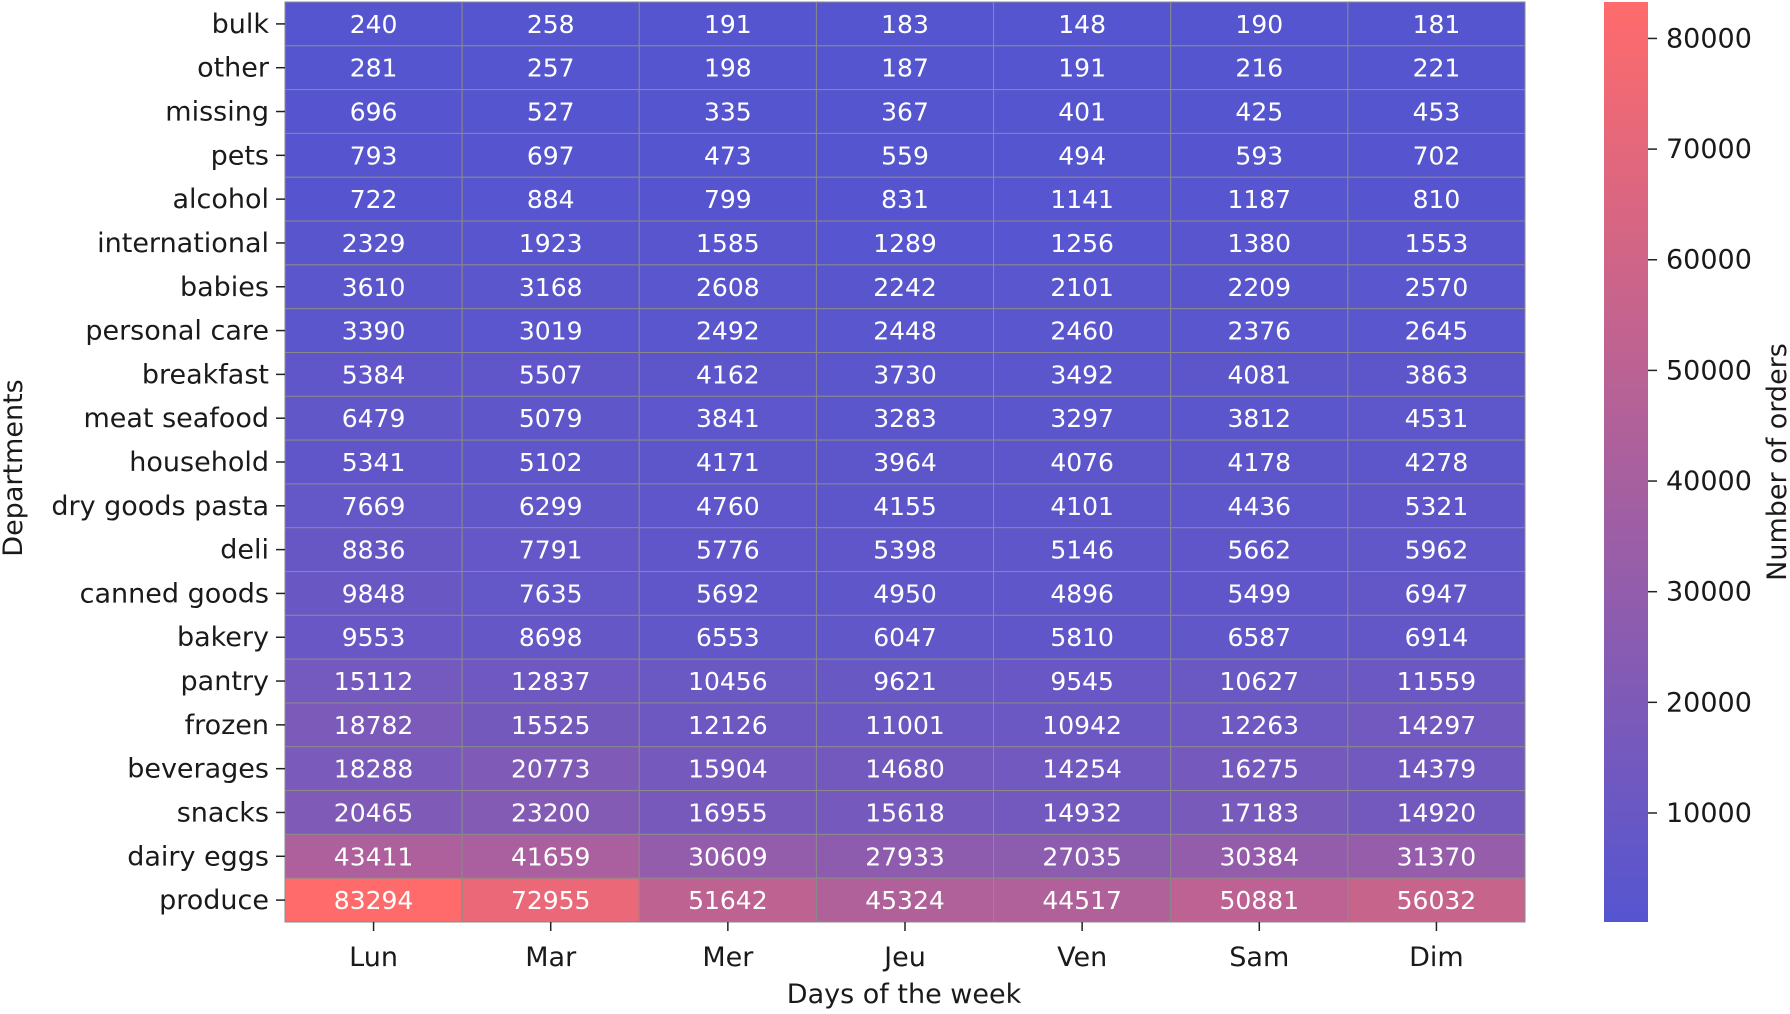 The width and height of the screenshot is (1790, 1014). What do you see at coordinates (728, 900) in the screenshot?
I see `cell-value: 51642` at bounding box center [728, 900].